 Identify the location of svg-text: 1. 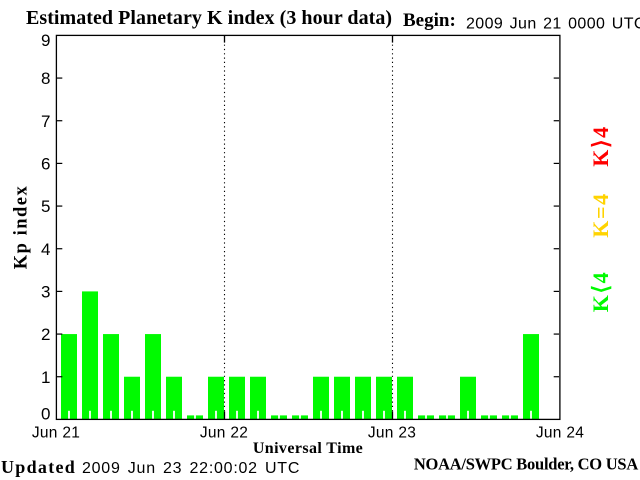
(45, 377).